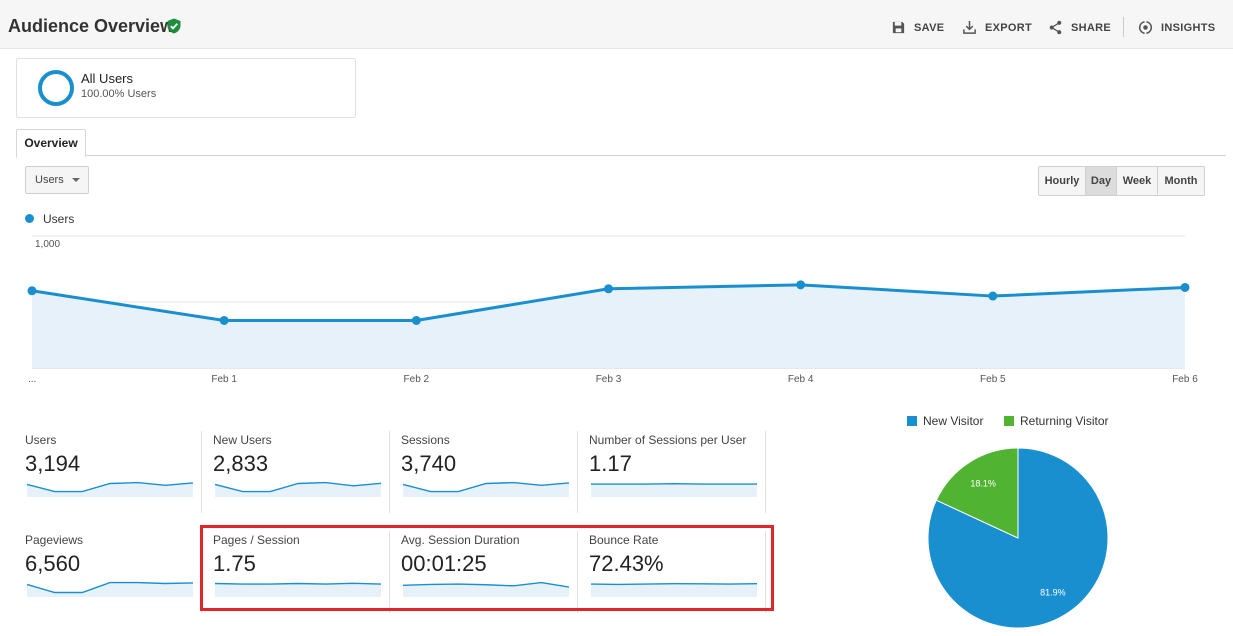  What do you see at coordinates (1188, 27) in the screenshot?
I see `insights-label: INSIGHTS` at bounding box center [1188, 27].